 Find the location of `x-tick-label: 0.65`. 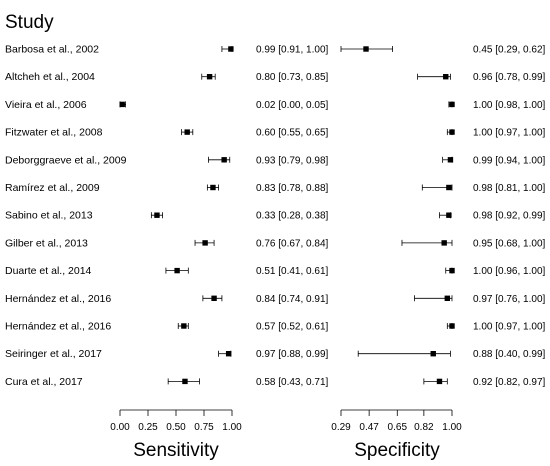

x-tick-label: 0.65 is located at coordinates (398, 427).